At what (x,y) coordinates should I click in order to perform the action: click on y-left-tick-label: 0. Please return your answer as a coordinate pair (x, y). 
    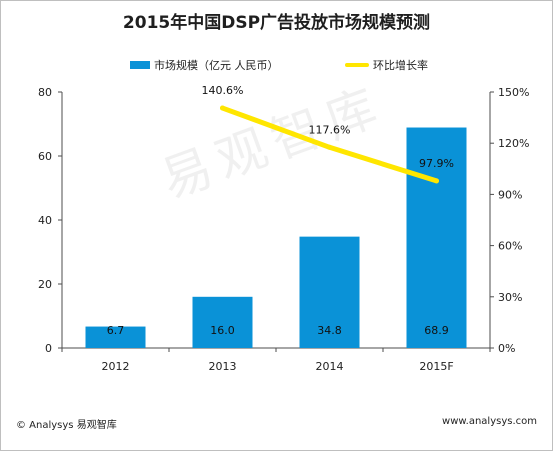
    Looking at the image, I should click on (48, 348).